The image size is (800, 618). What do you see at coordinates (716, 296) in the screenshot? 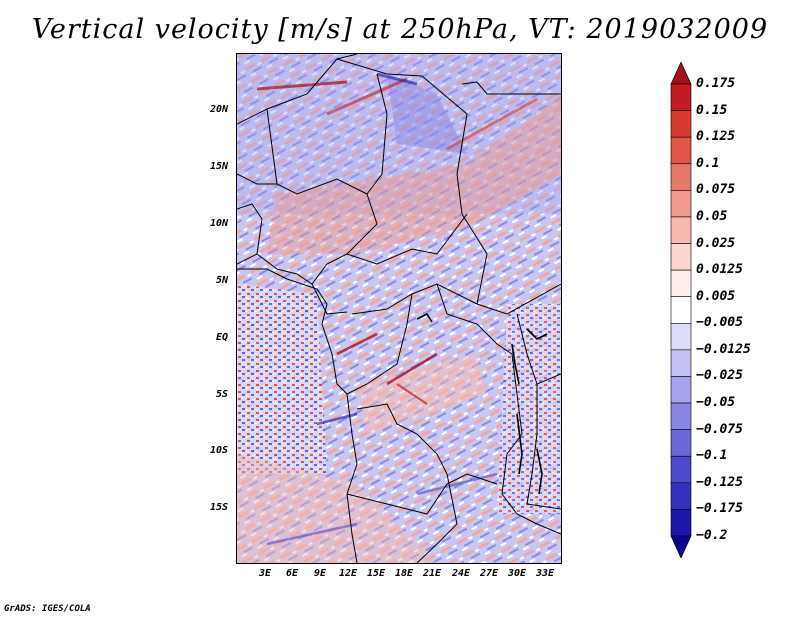
I see `colorbar-label: 0.005` at bounding box center [716, 296].